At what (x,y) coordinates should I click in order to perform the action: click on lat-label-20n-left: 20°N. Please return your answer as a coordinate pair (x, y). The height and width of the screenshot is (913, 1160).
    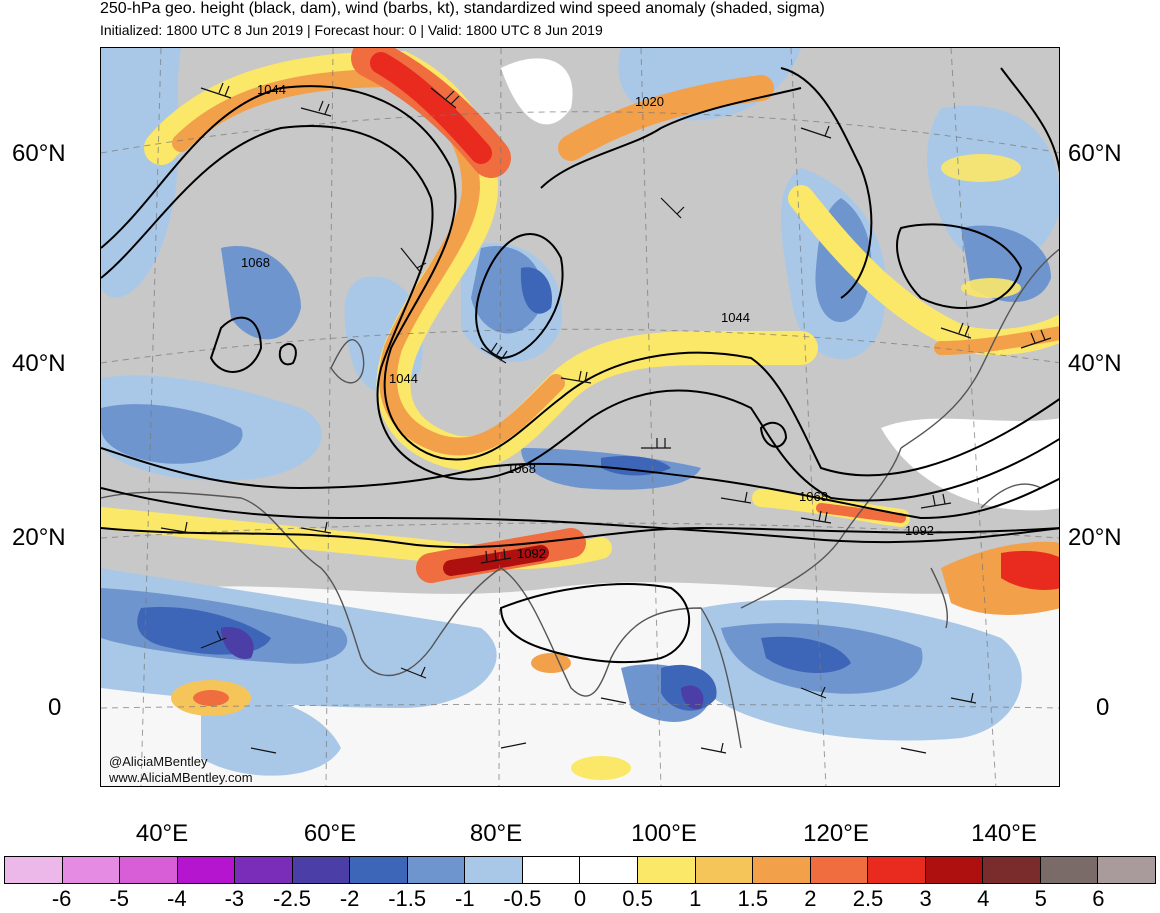
    Looking at the image, I should click on (39, 537).